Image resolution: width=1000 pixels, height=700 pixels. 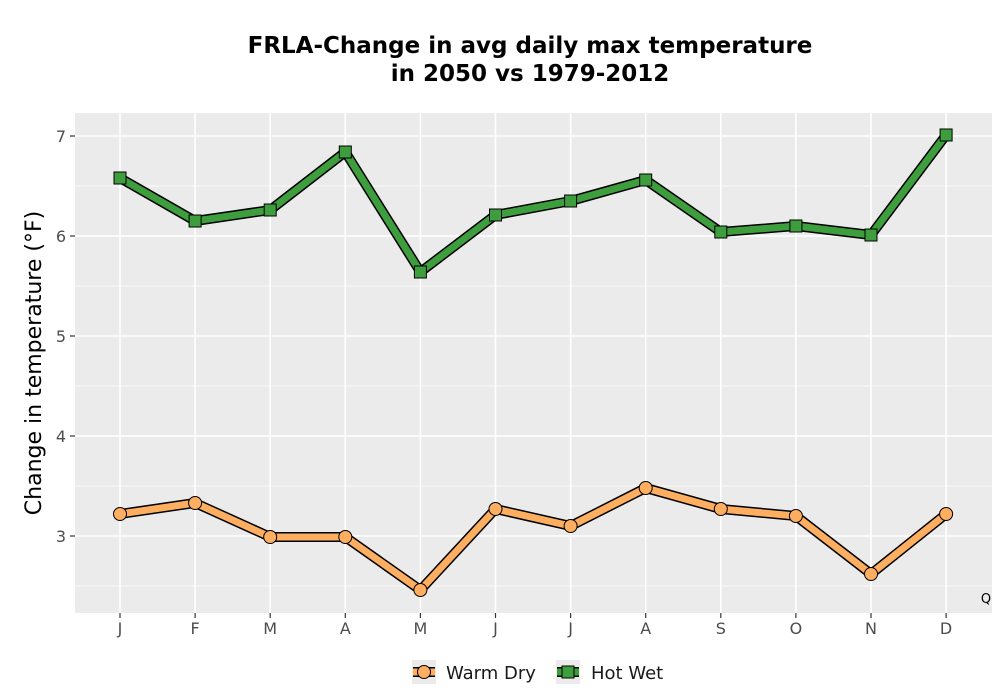 What do you see at coordinates (627, 673) in the screenshot?
I see `legend-label: Hot Wet` at bounding box center [627, 673].